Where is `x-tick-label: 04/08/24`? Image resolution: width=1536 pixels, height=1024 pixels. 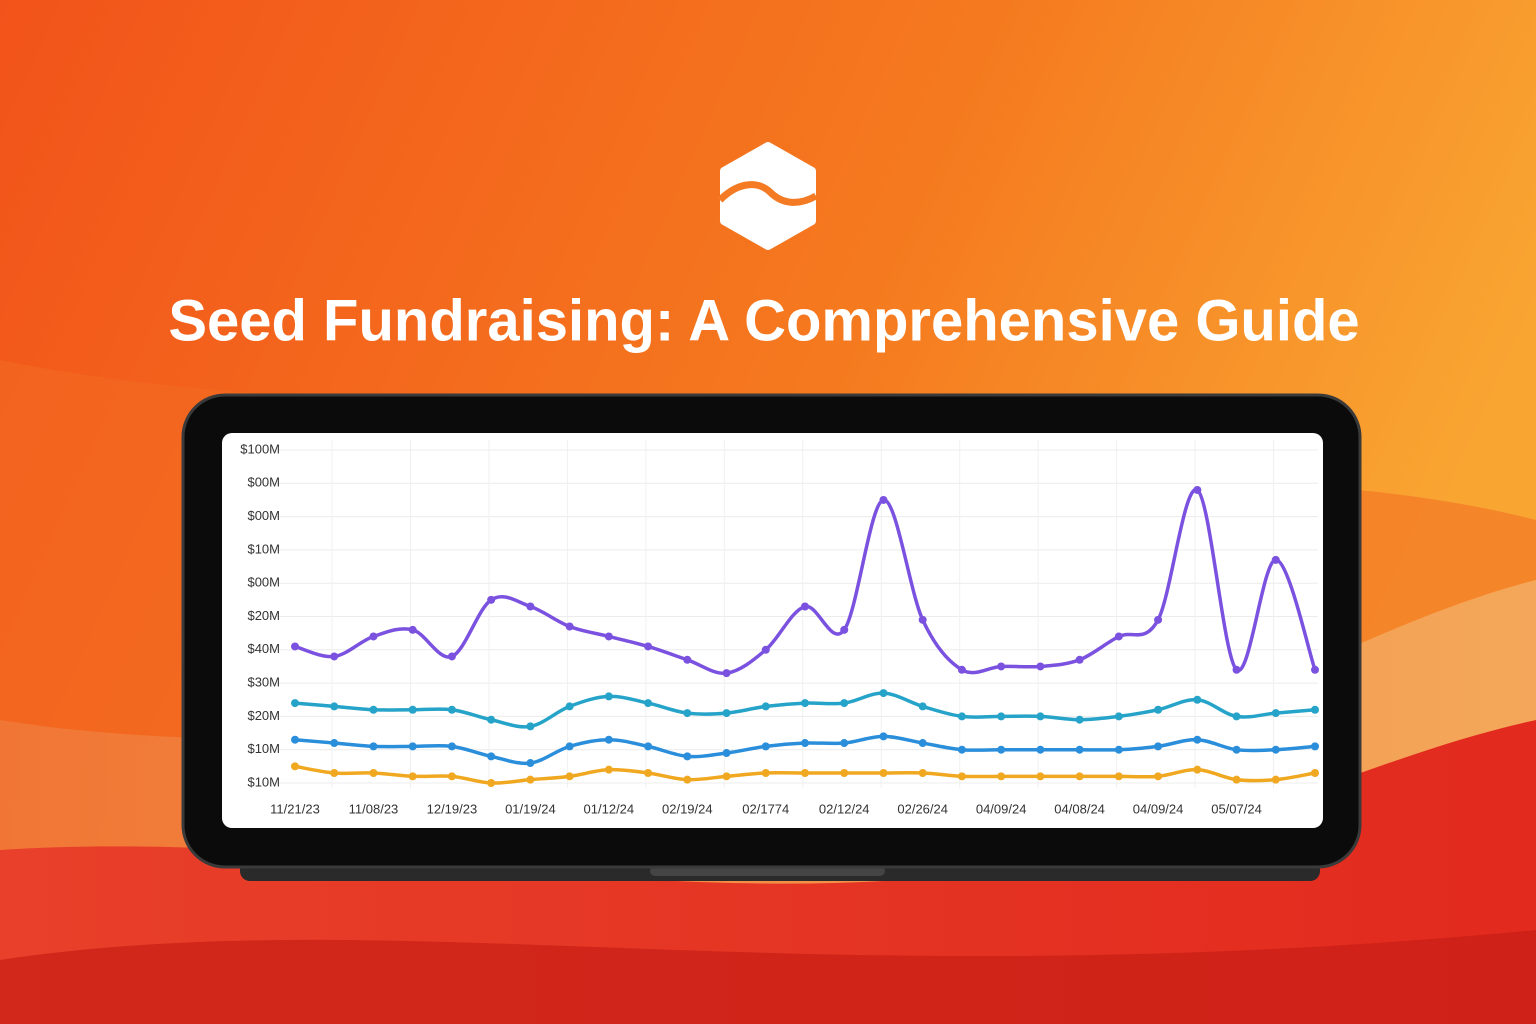
x-tick-label: 04/08/24 is located at coordinates (1079, 808).